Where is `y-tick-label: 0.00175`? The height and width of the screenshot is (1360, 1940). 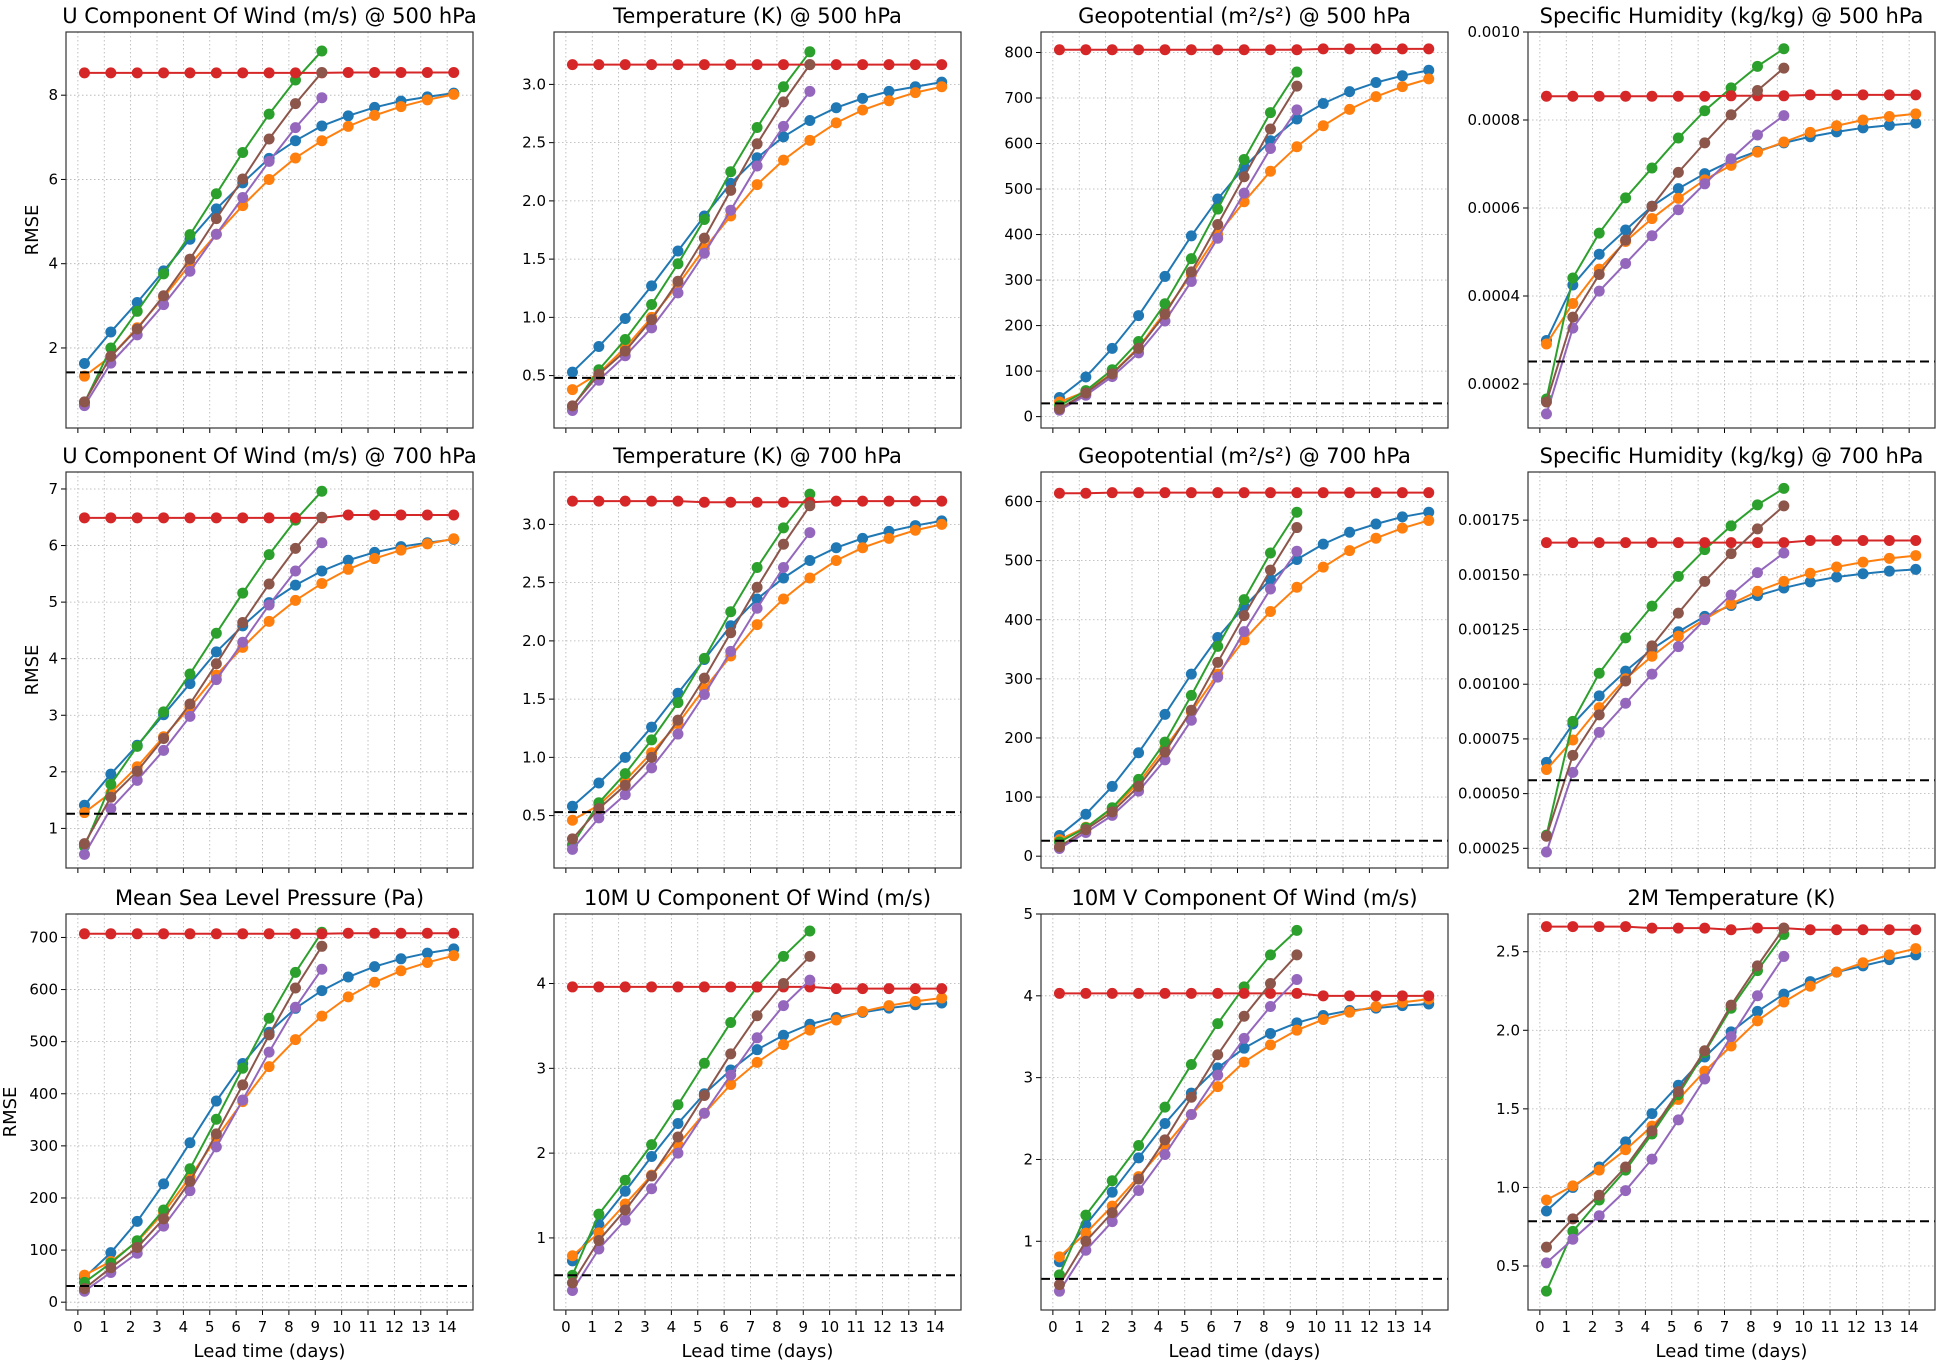
y-tick-label: 0.00175 is located at coordinates (1489, 520).